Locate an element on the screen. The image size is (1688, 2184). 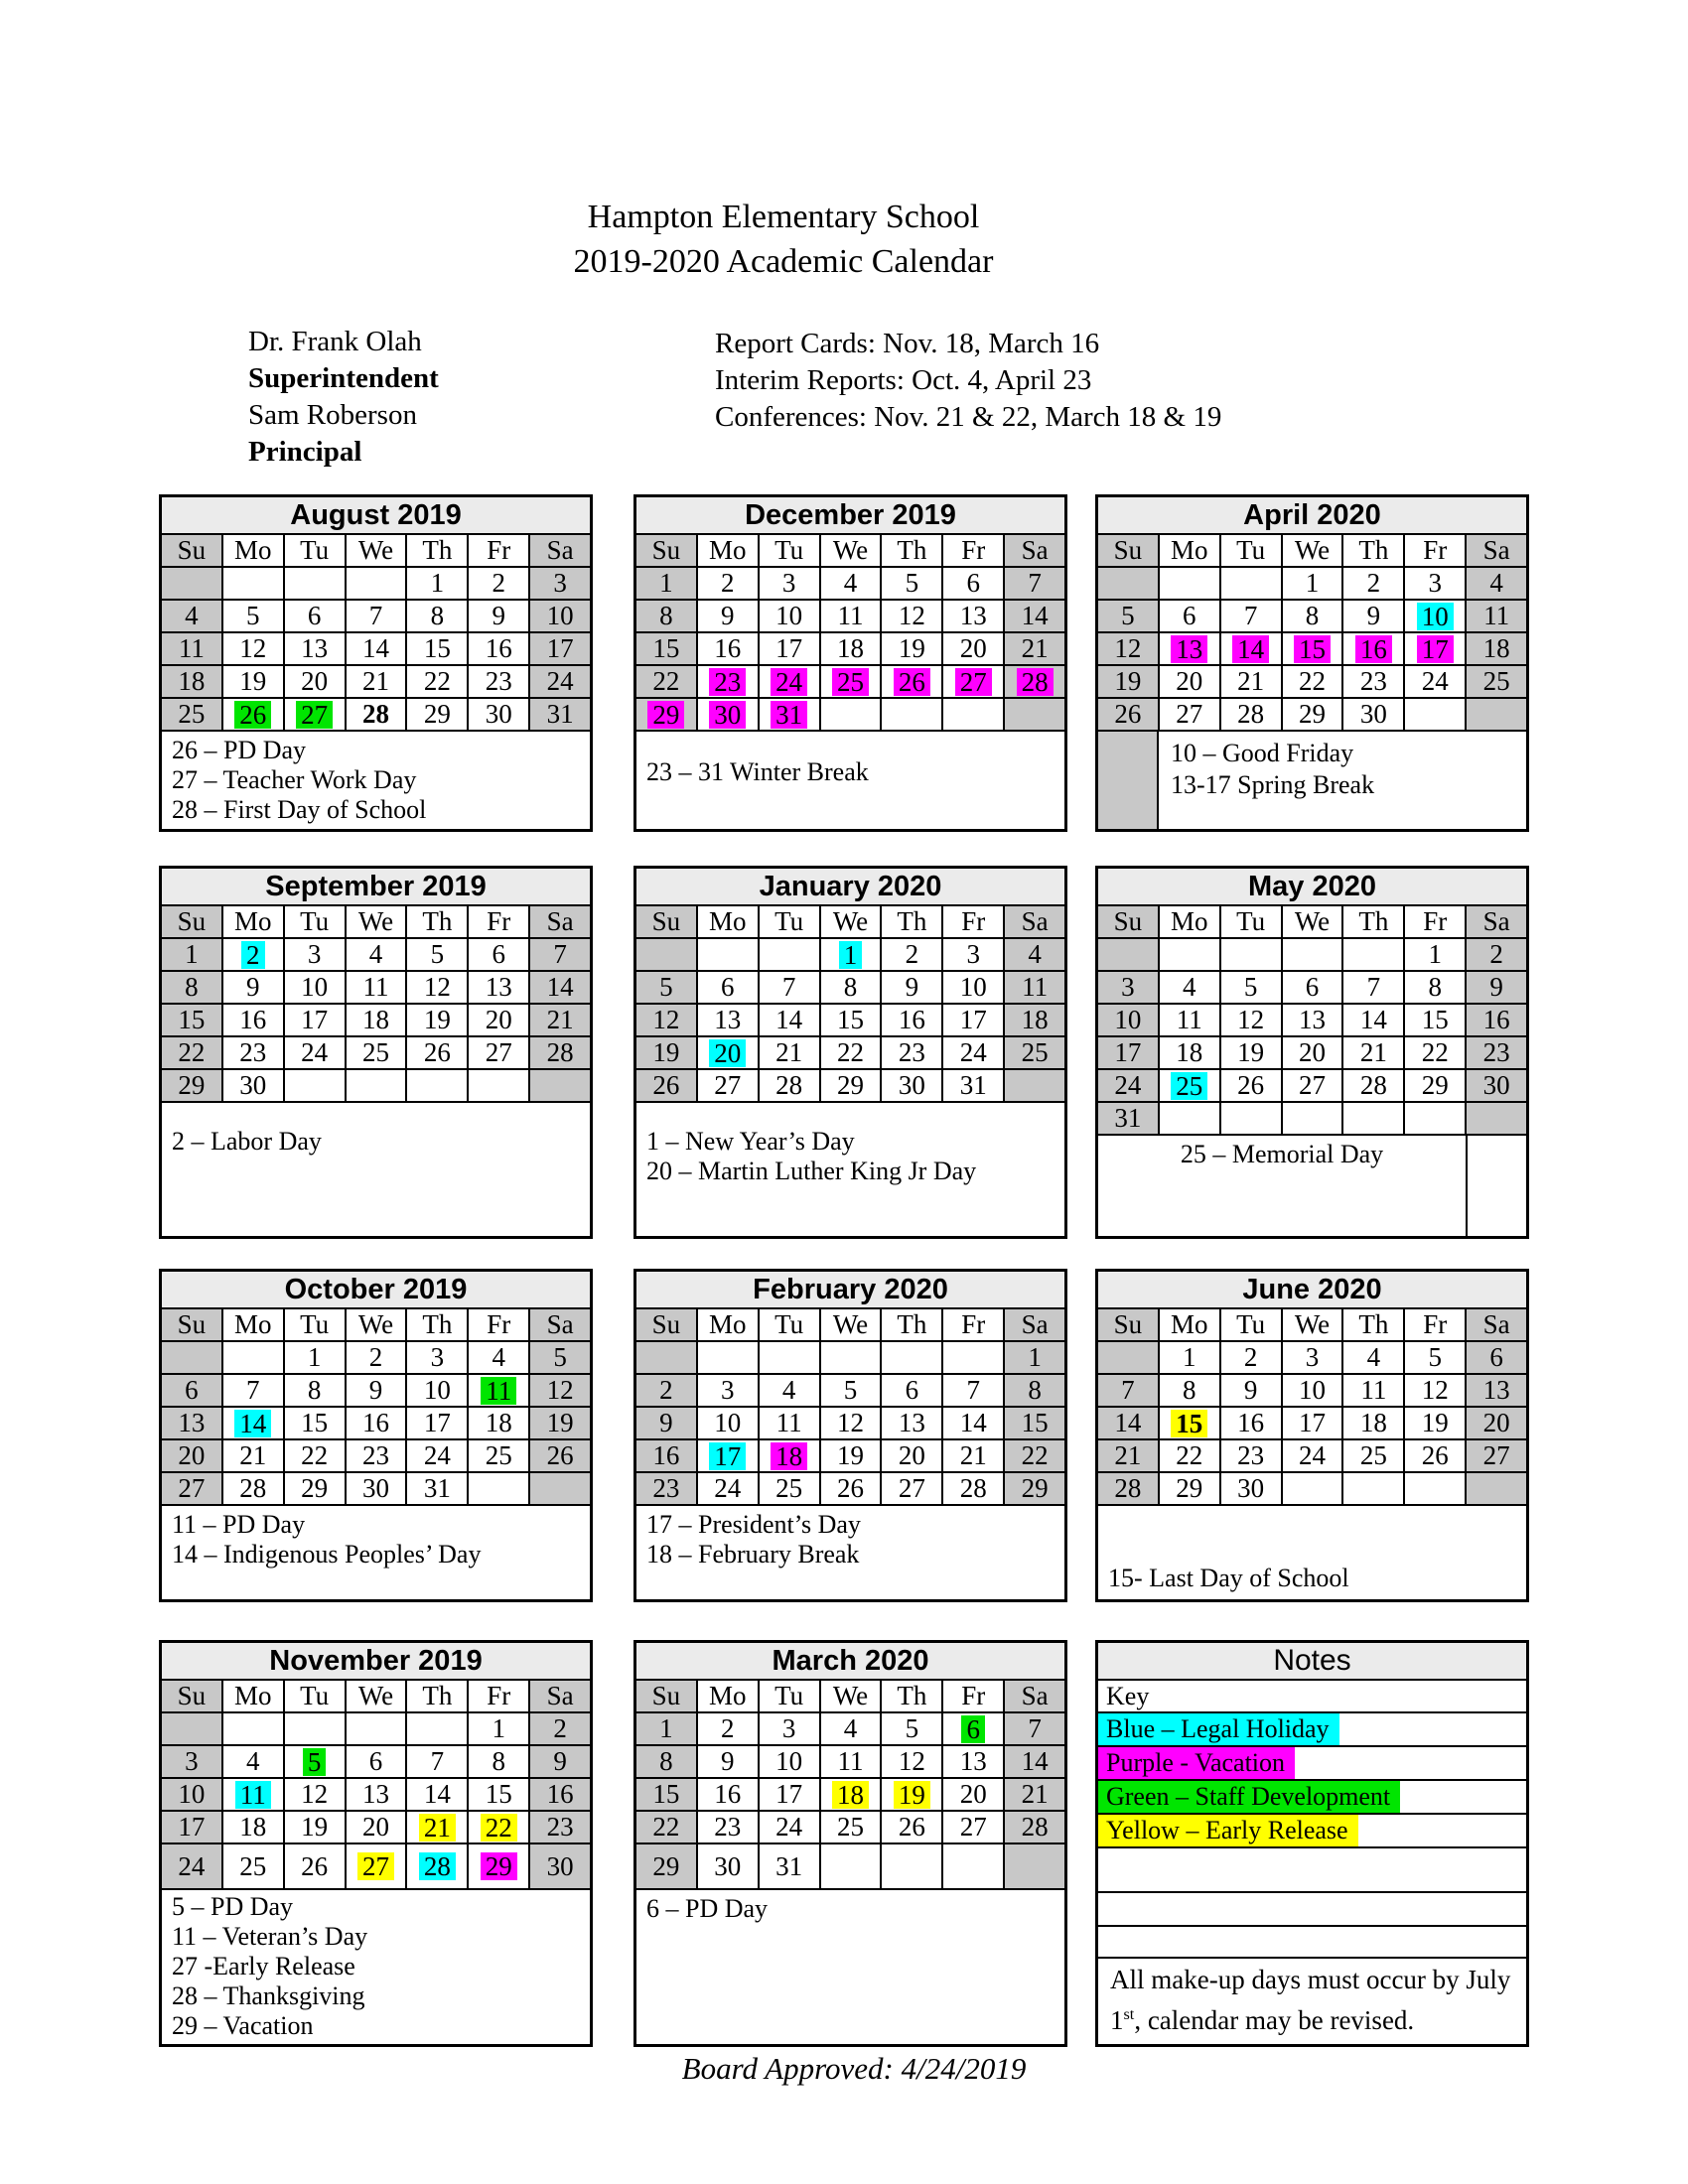
day-header: Fr is located at coordinates (500, 1324).